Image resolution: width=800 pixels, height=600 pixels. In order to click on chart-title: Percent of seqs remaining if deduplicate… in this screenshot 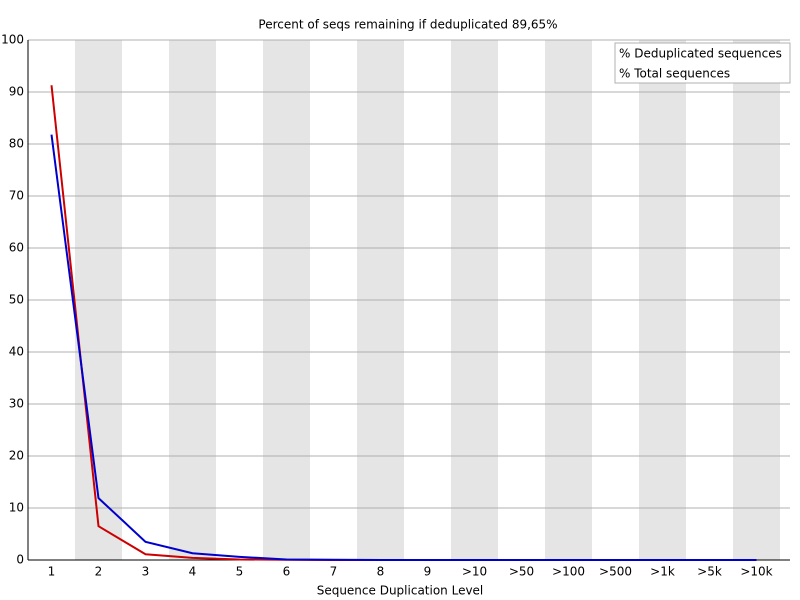, I will do `click(407, 25)`.